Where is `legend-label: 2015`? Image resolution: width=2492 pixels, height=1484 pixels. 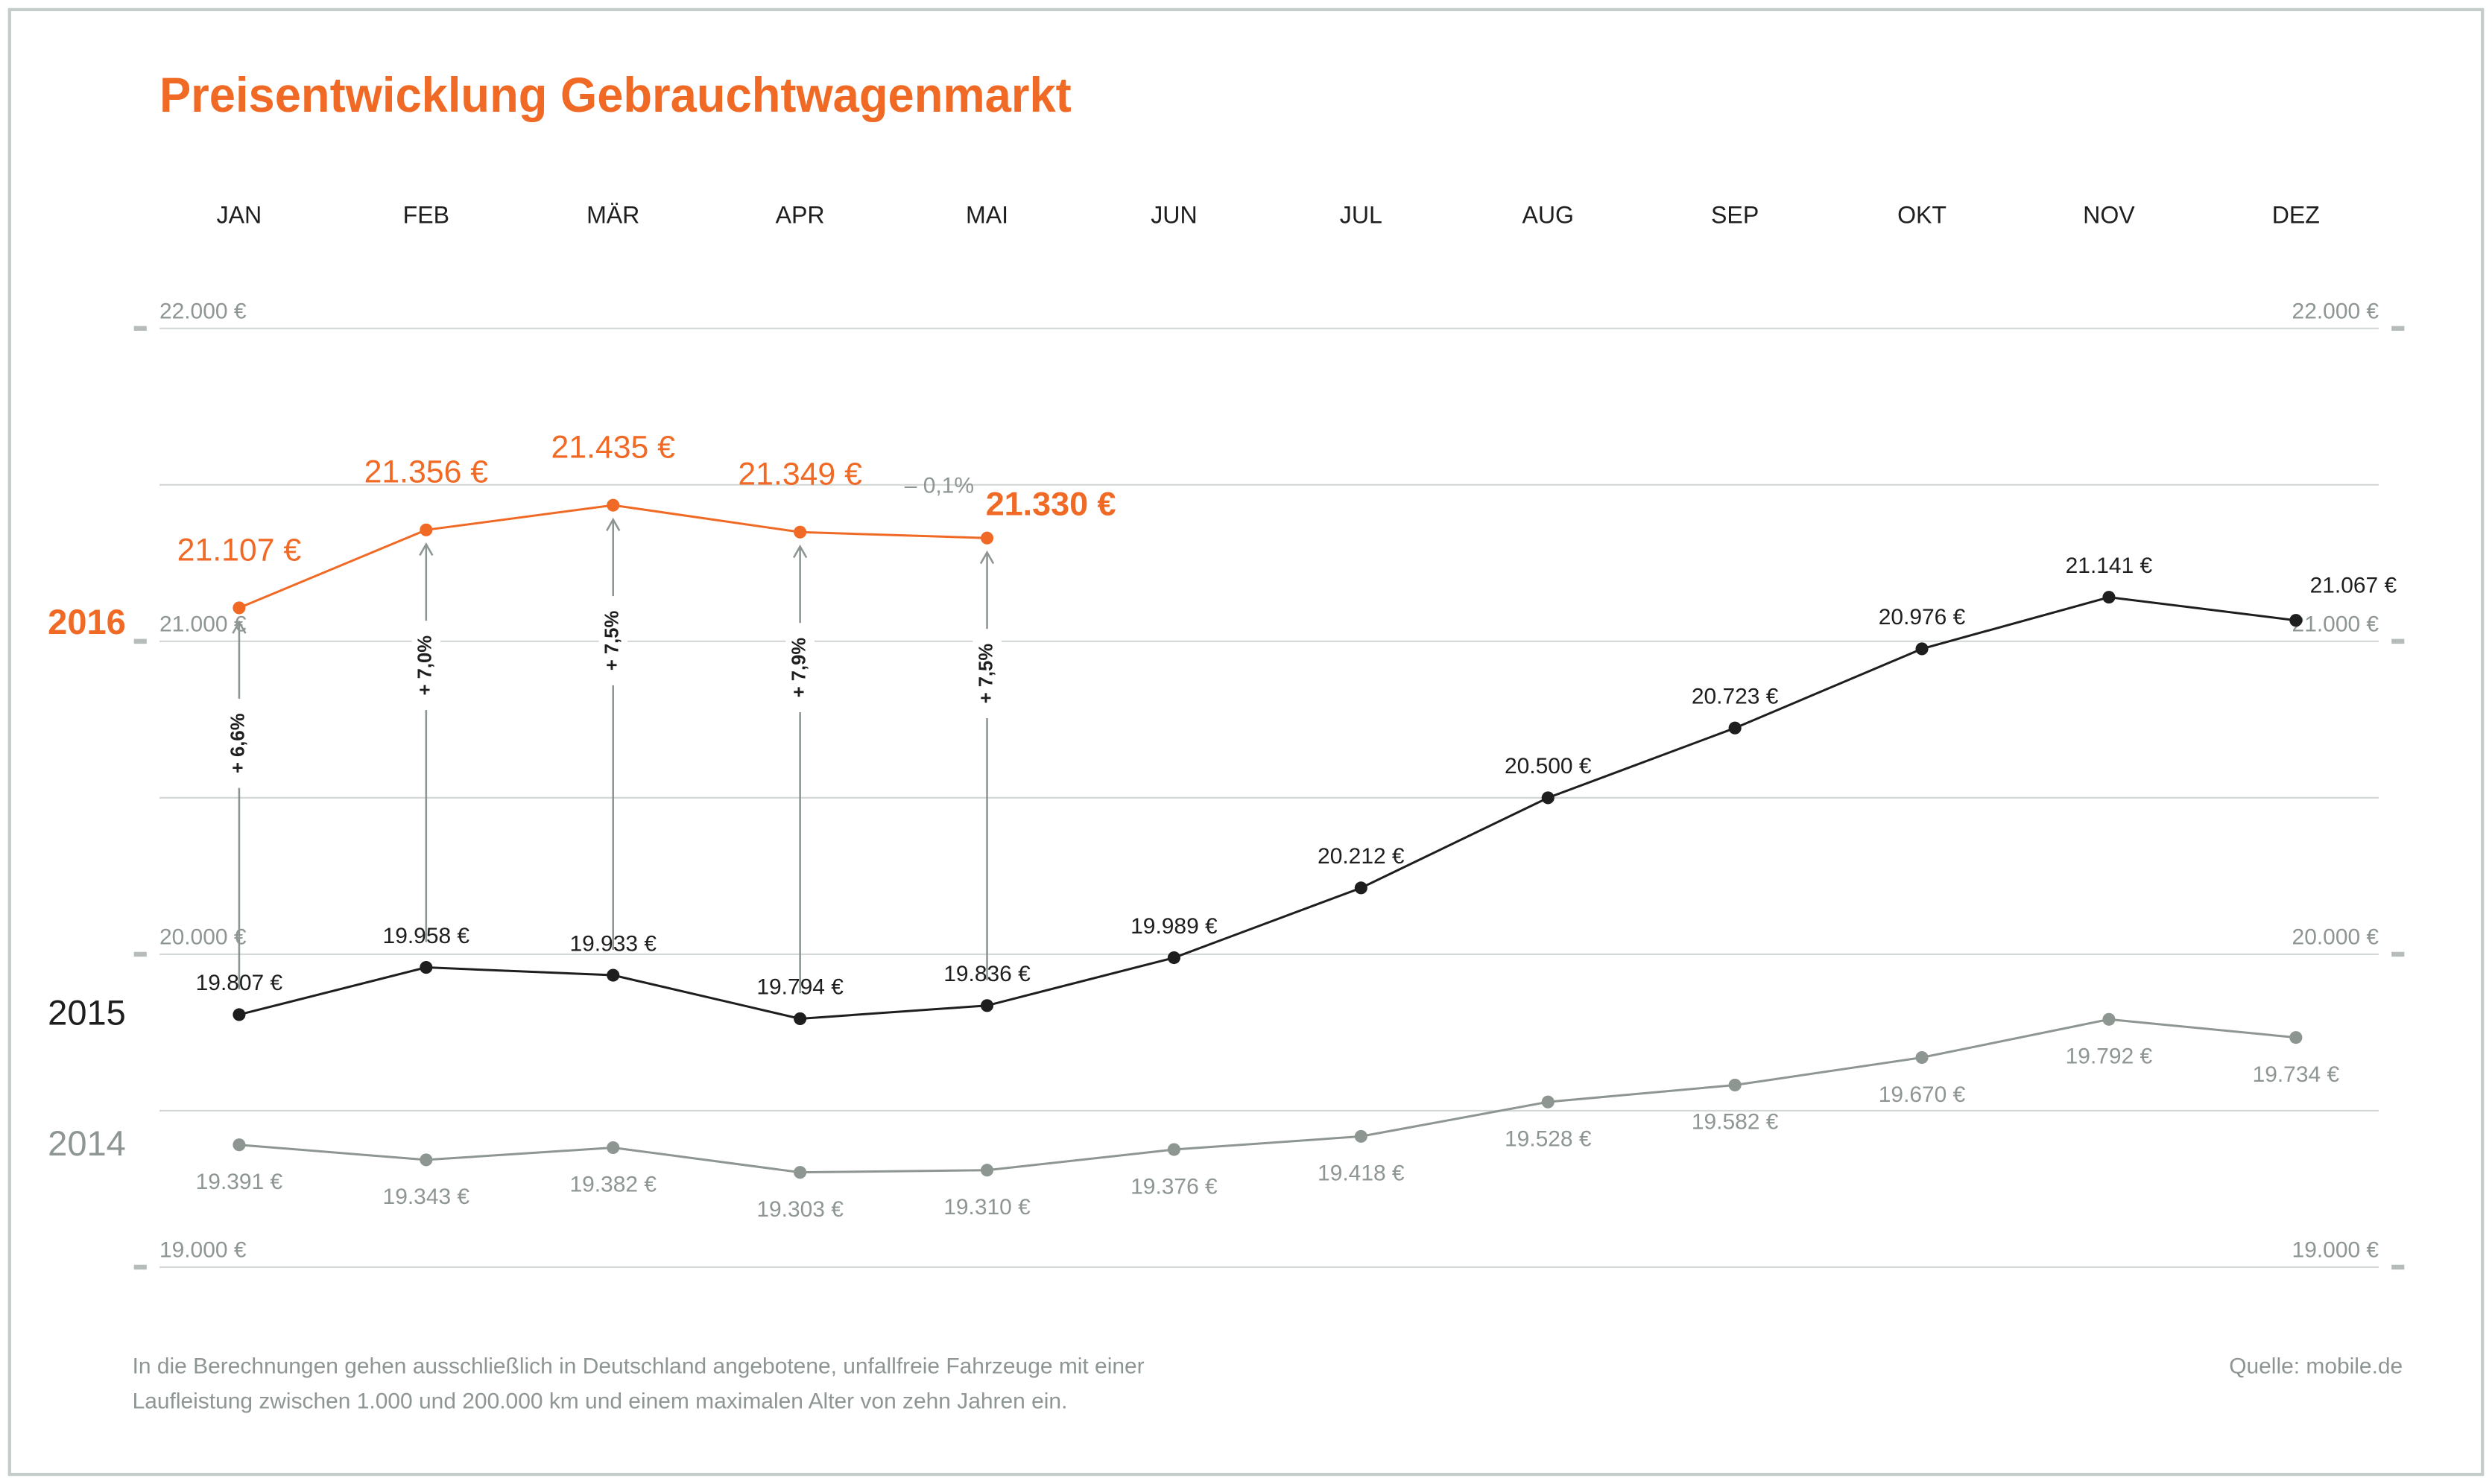 legend-label: 2015 is located at coordinates (87, 1012).